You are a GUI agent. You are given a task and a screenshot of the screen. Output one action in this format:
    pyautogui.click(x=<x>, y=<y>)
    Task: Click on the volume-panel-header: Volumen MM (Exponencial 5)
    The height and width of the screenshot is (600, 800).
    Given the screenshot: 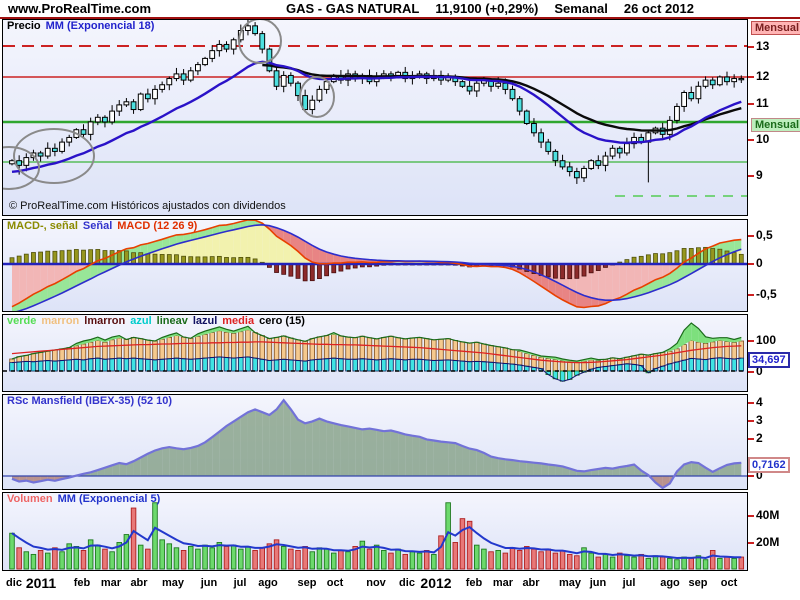 What is the action you would take?
    pyautogui.click(x=86, y=499)
    